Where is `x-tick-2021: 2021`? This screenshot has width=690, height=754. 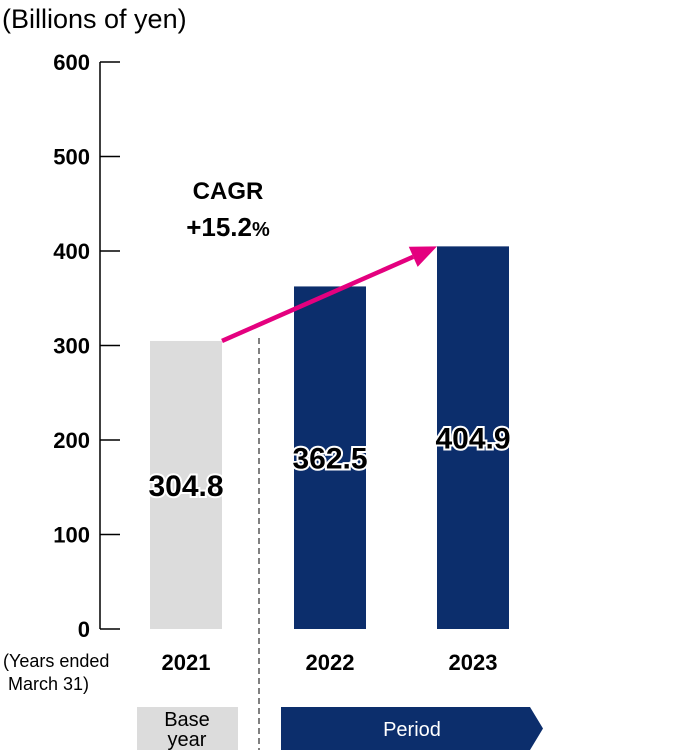
x-tick-2021: 2021 is located at coordinates (186, 662).